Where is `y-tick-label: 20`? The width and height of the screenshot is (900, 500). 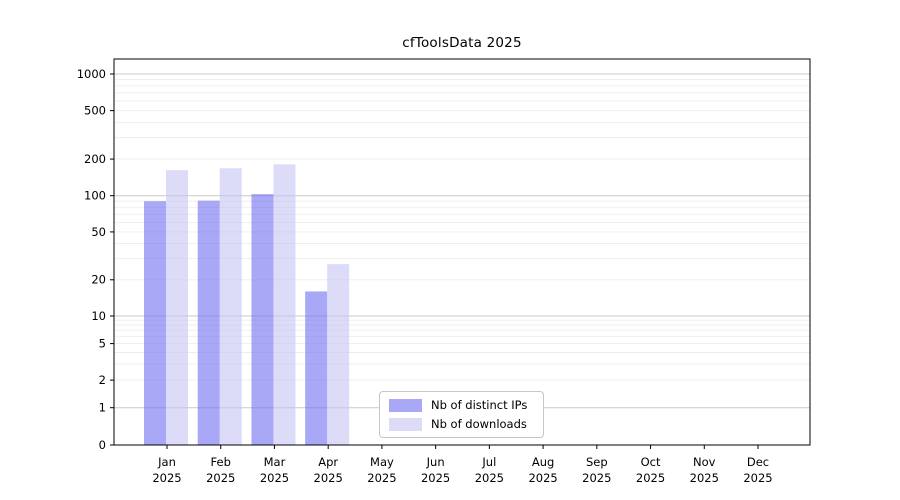 y-tick-label: 20 is located at coordinates (98, 280).